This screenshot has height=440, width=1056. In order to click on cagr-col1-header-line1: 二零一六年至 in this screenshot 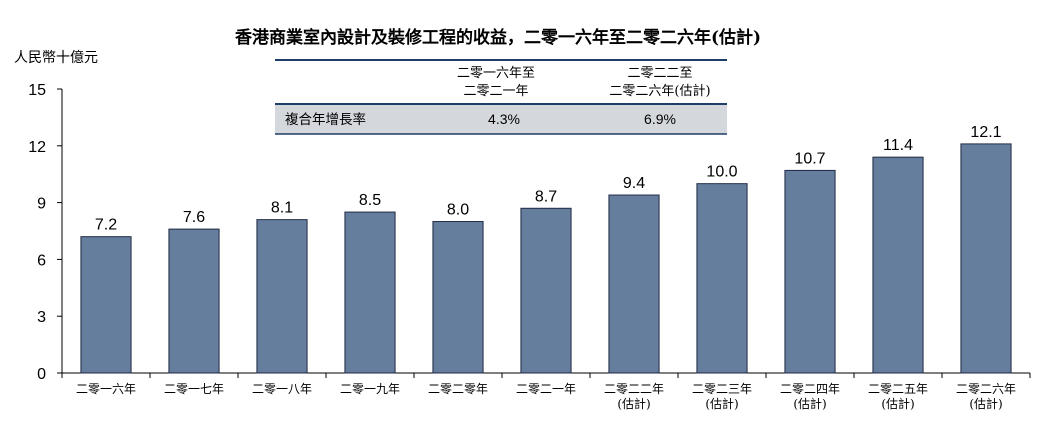, I will do `click(496, 73)`.